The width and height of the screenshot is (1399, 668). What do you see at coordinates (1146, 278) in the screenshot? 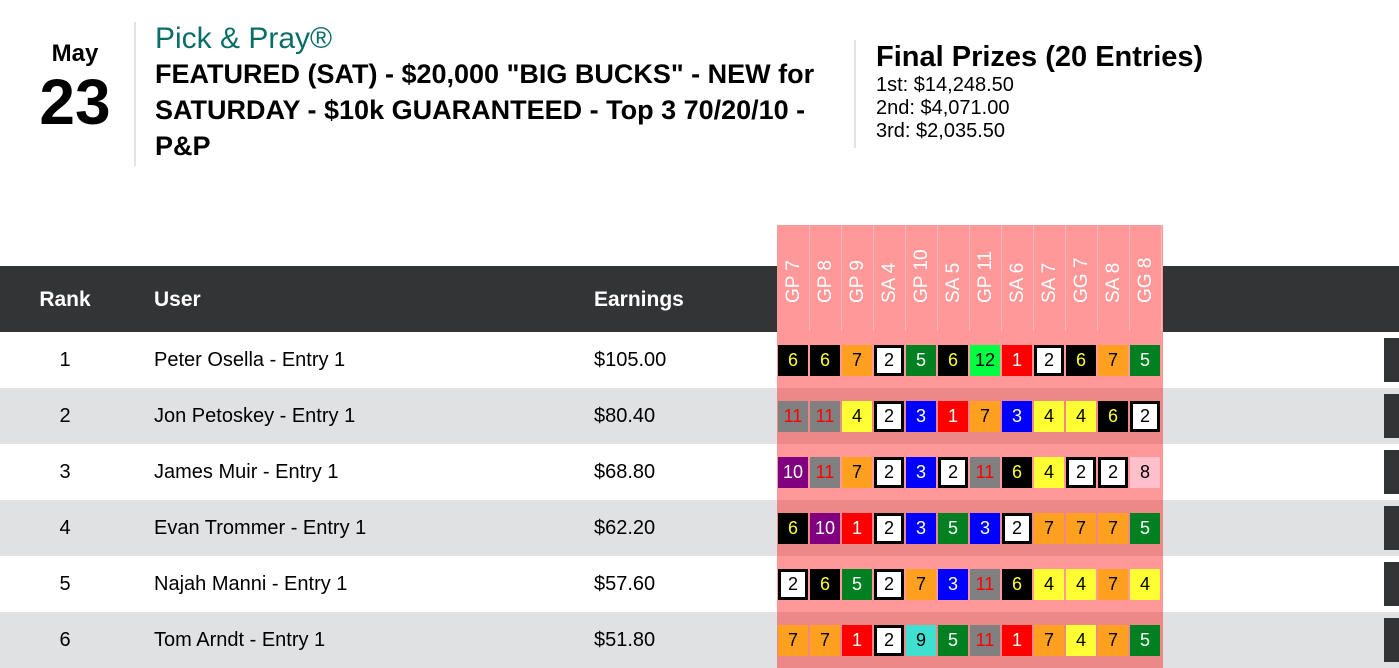
I see `race-header: GG 8` at bounding box center [1146, 278].